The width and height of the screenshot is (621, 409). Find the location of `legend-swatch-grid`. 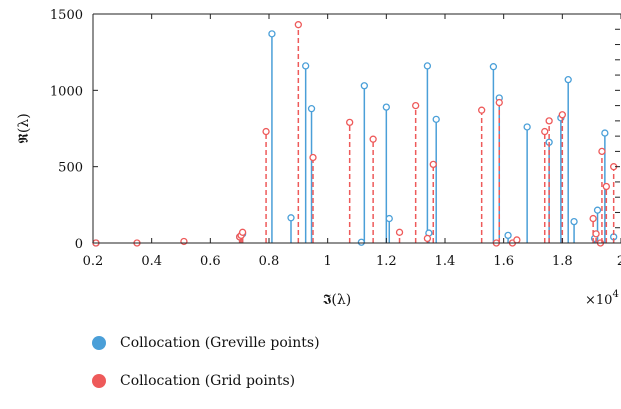

legend-swatch-grid is located at coordinates (99, 381).